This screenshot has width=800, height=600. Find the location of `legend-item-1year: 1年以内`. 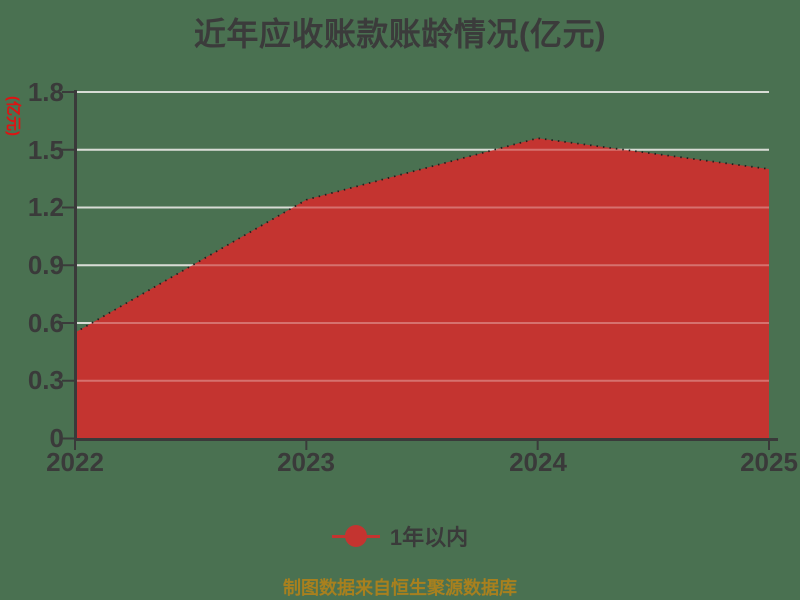

legend-item-1year: 1年以内 is located at coordinates (400, 536).